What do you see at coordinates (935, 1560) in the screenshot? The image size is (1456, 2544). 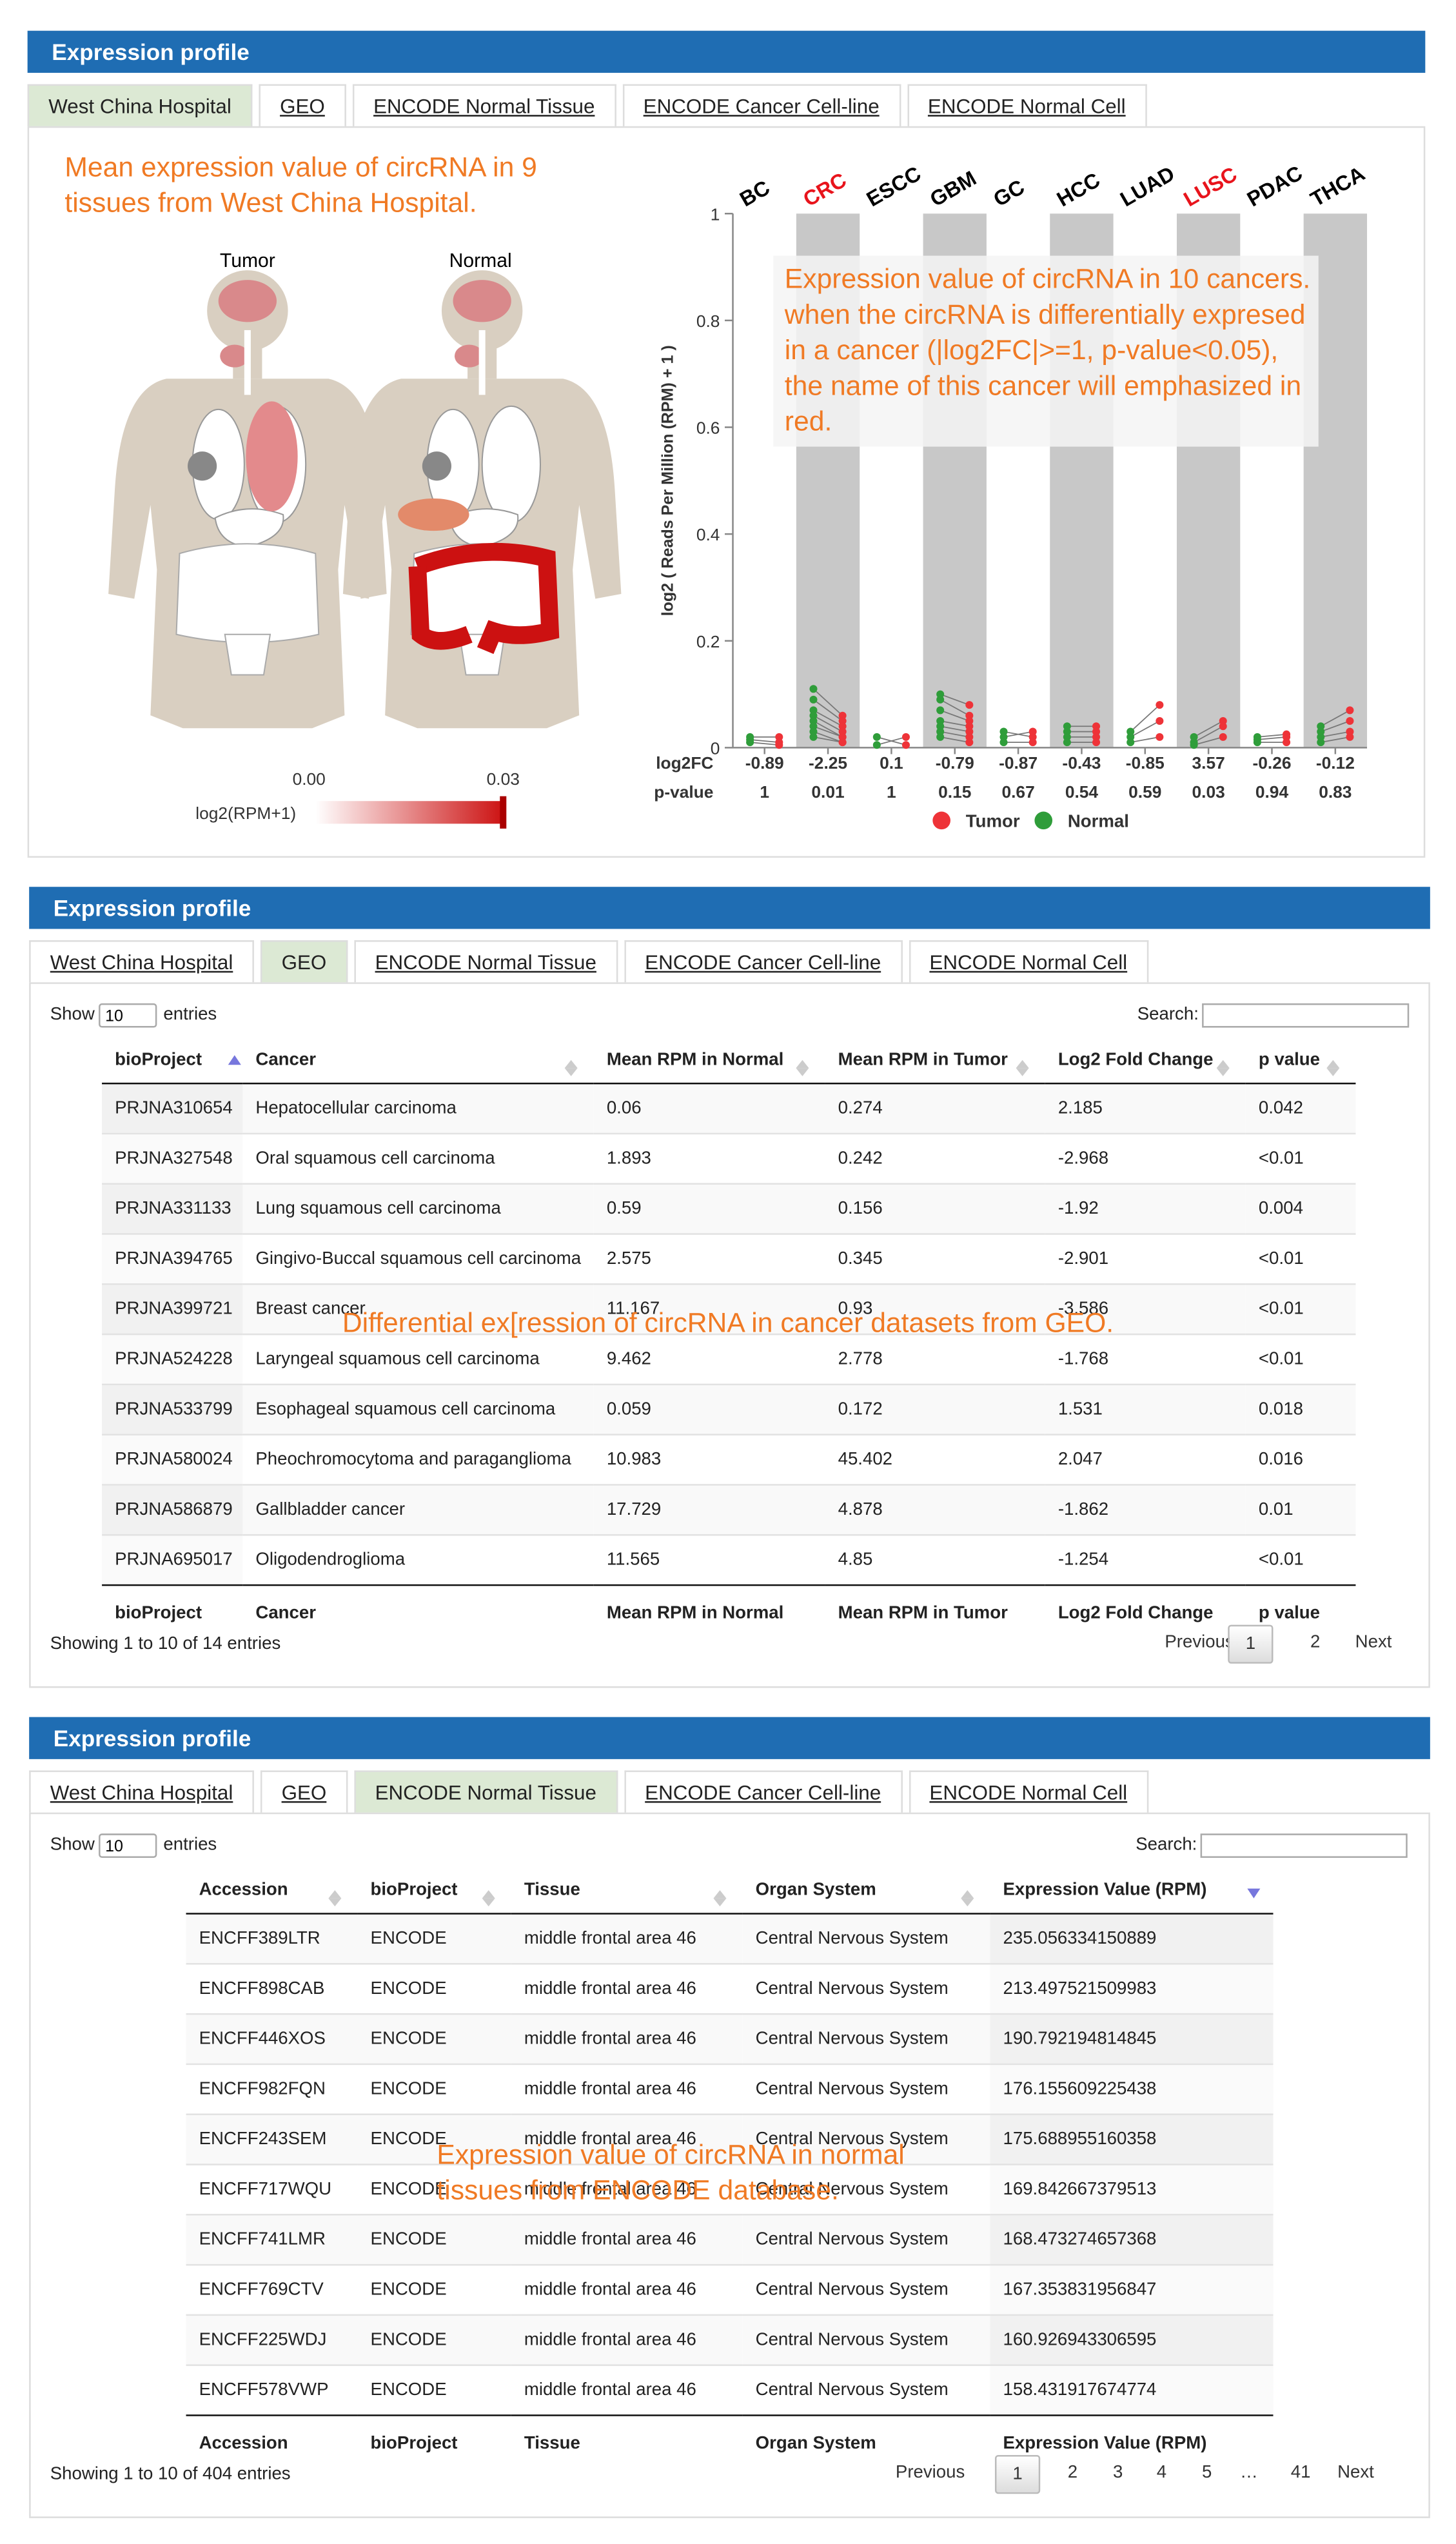 I see `table-cell: 4.85` at bounding box center [935, 1560].